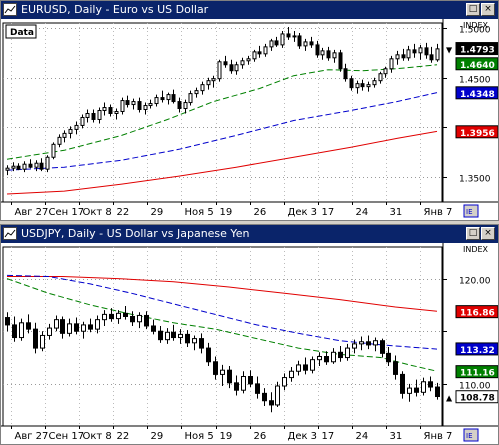  What do you see at coordinates (475, 180) in the screenshot?
I see `y-tick-label: 1.3500` at bounding box center [475, 180].